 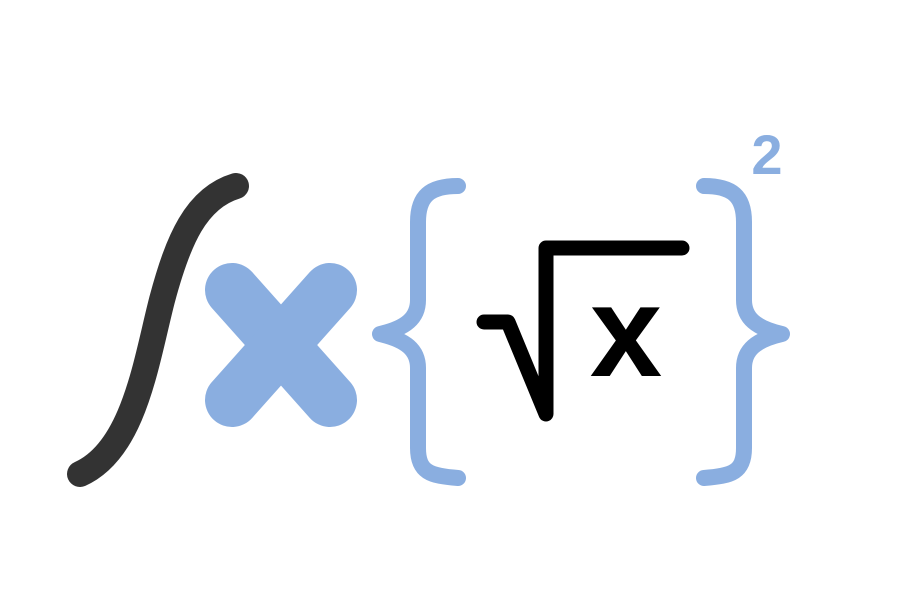 What do you see at coordinates (743, 332) in the screenshot?
I see `right-curly-brace-icon` at bounding box center [743, 332].